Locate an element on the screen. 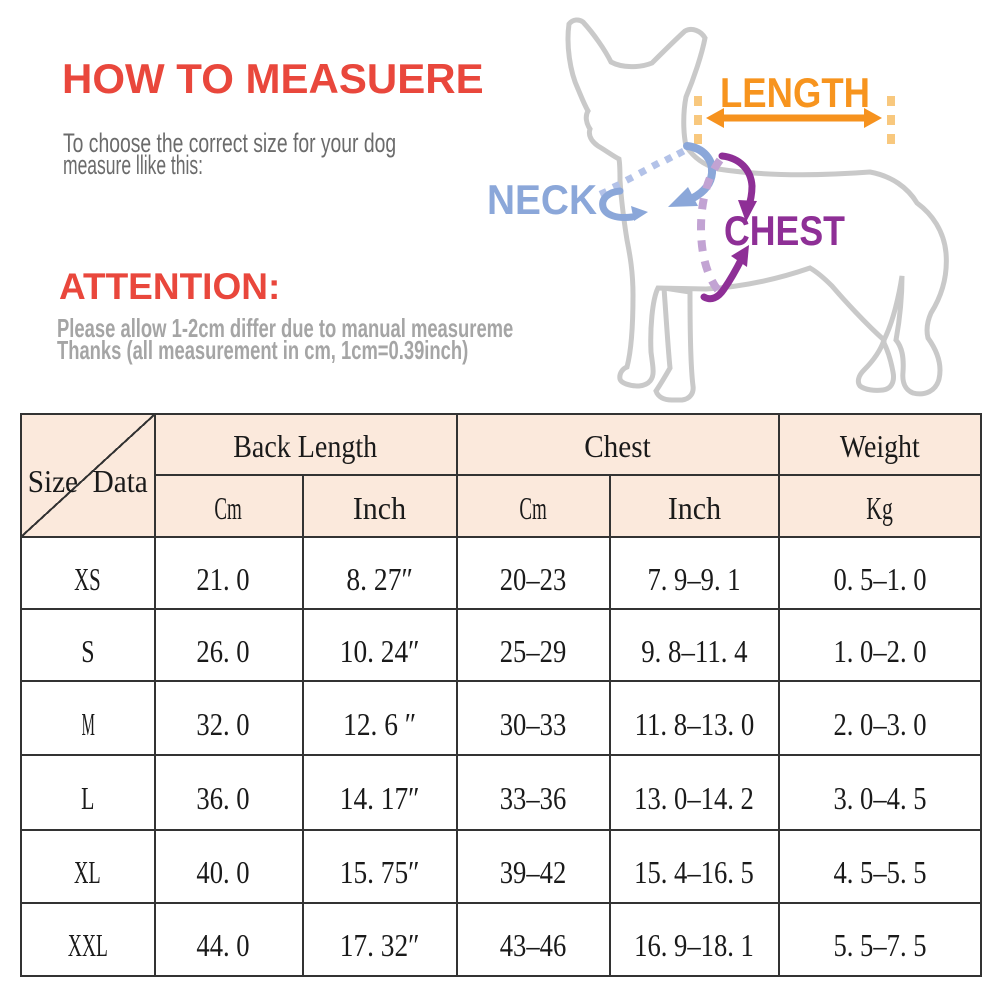 This screenshot has height=1000, width=1000. svg-text: CHEST is located at coordinates (784, 230).